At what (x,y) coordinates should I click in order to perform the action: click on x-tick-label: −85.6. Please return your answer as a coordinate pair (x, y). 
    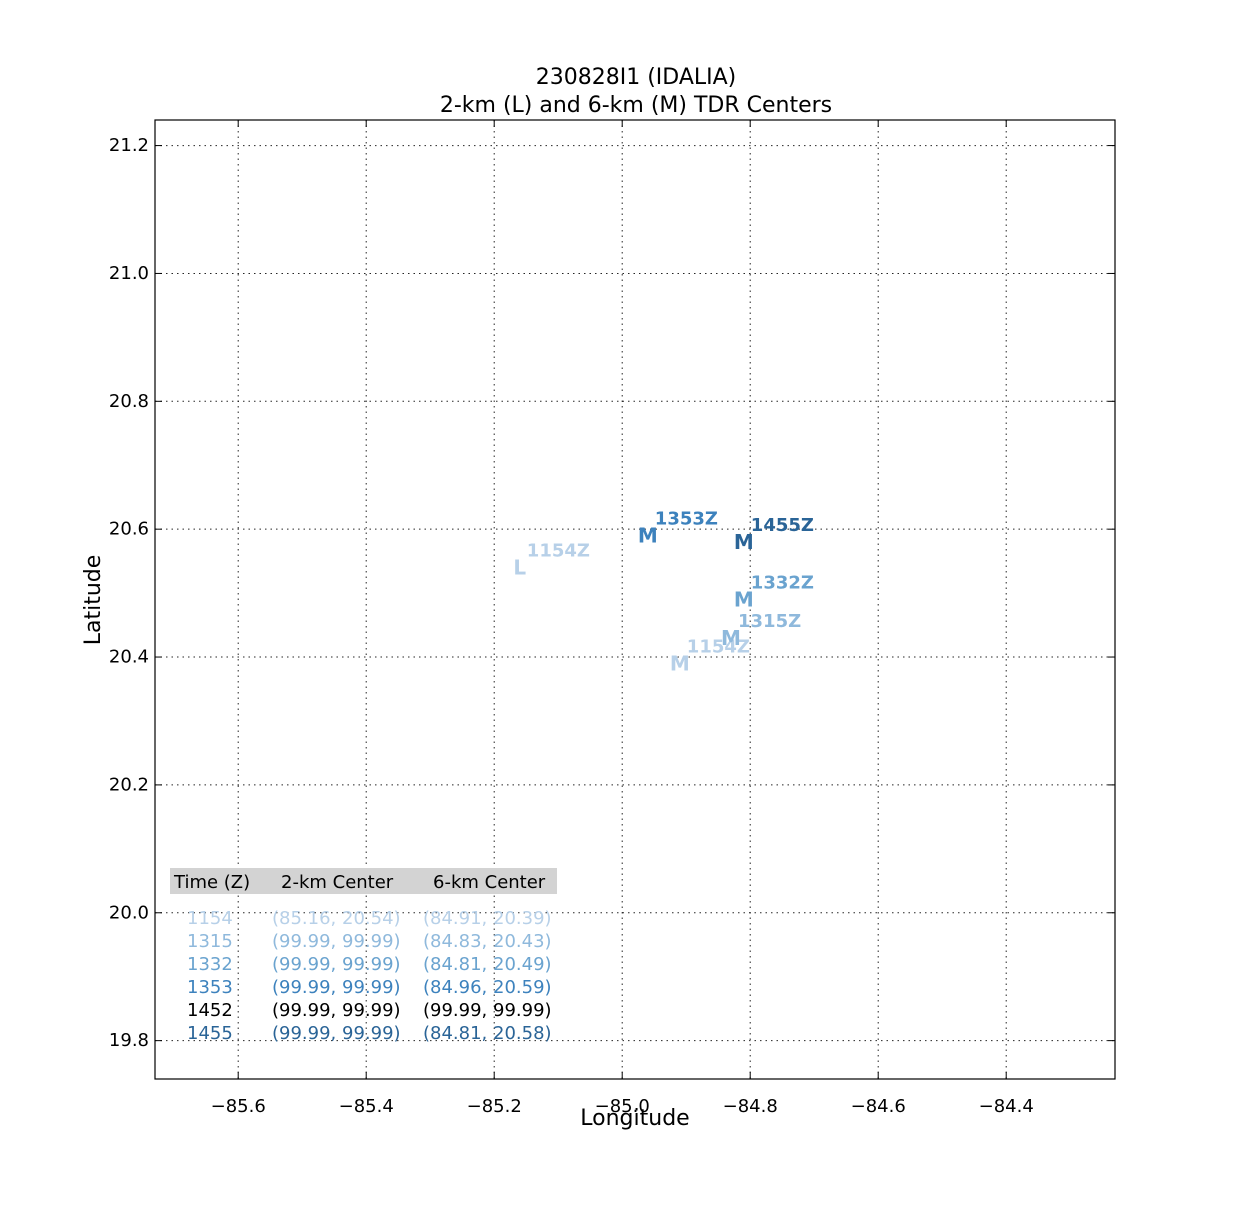
    Looking at the image, I should click on (238, 1106).